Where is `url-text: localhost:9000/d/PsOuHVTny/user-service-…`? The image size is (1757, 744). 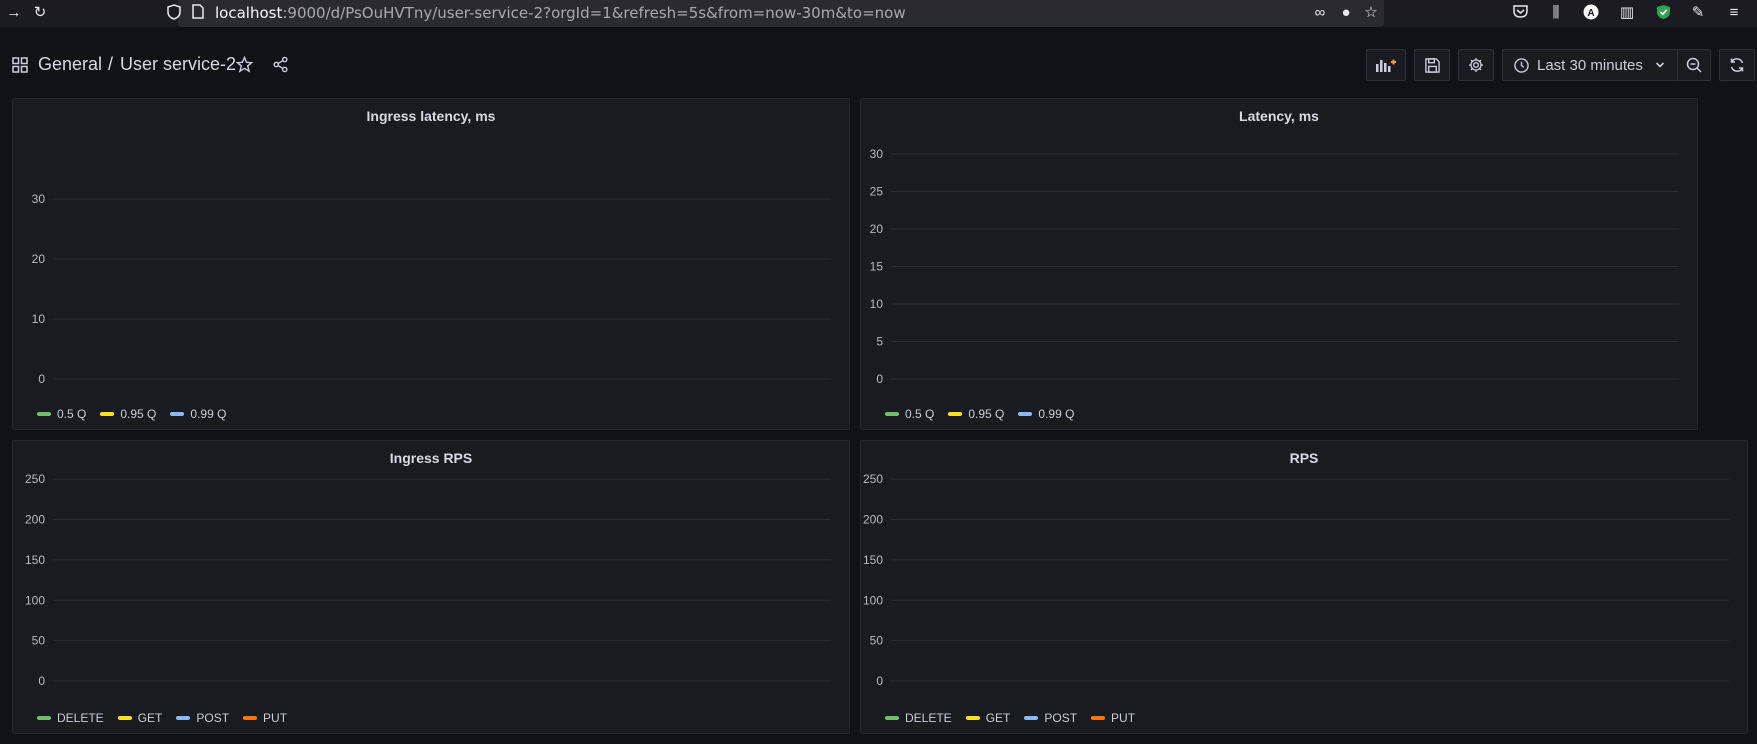 url-text: localhost:9000/d/PsOuHVTny/user-service-… is located at coordinates (560, 13).